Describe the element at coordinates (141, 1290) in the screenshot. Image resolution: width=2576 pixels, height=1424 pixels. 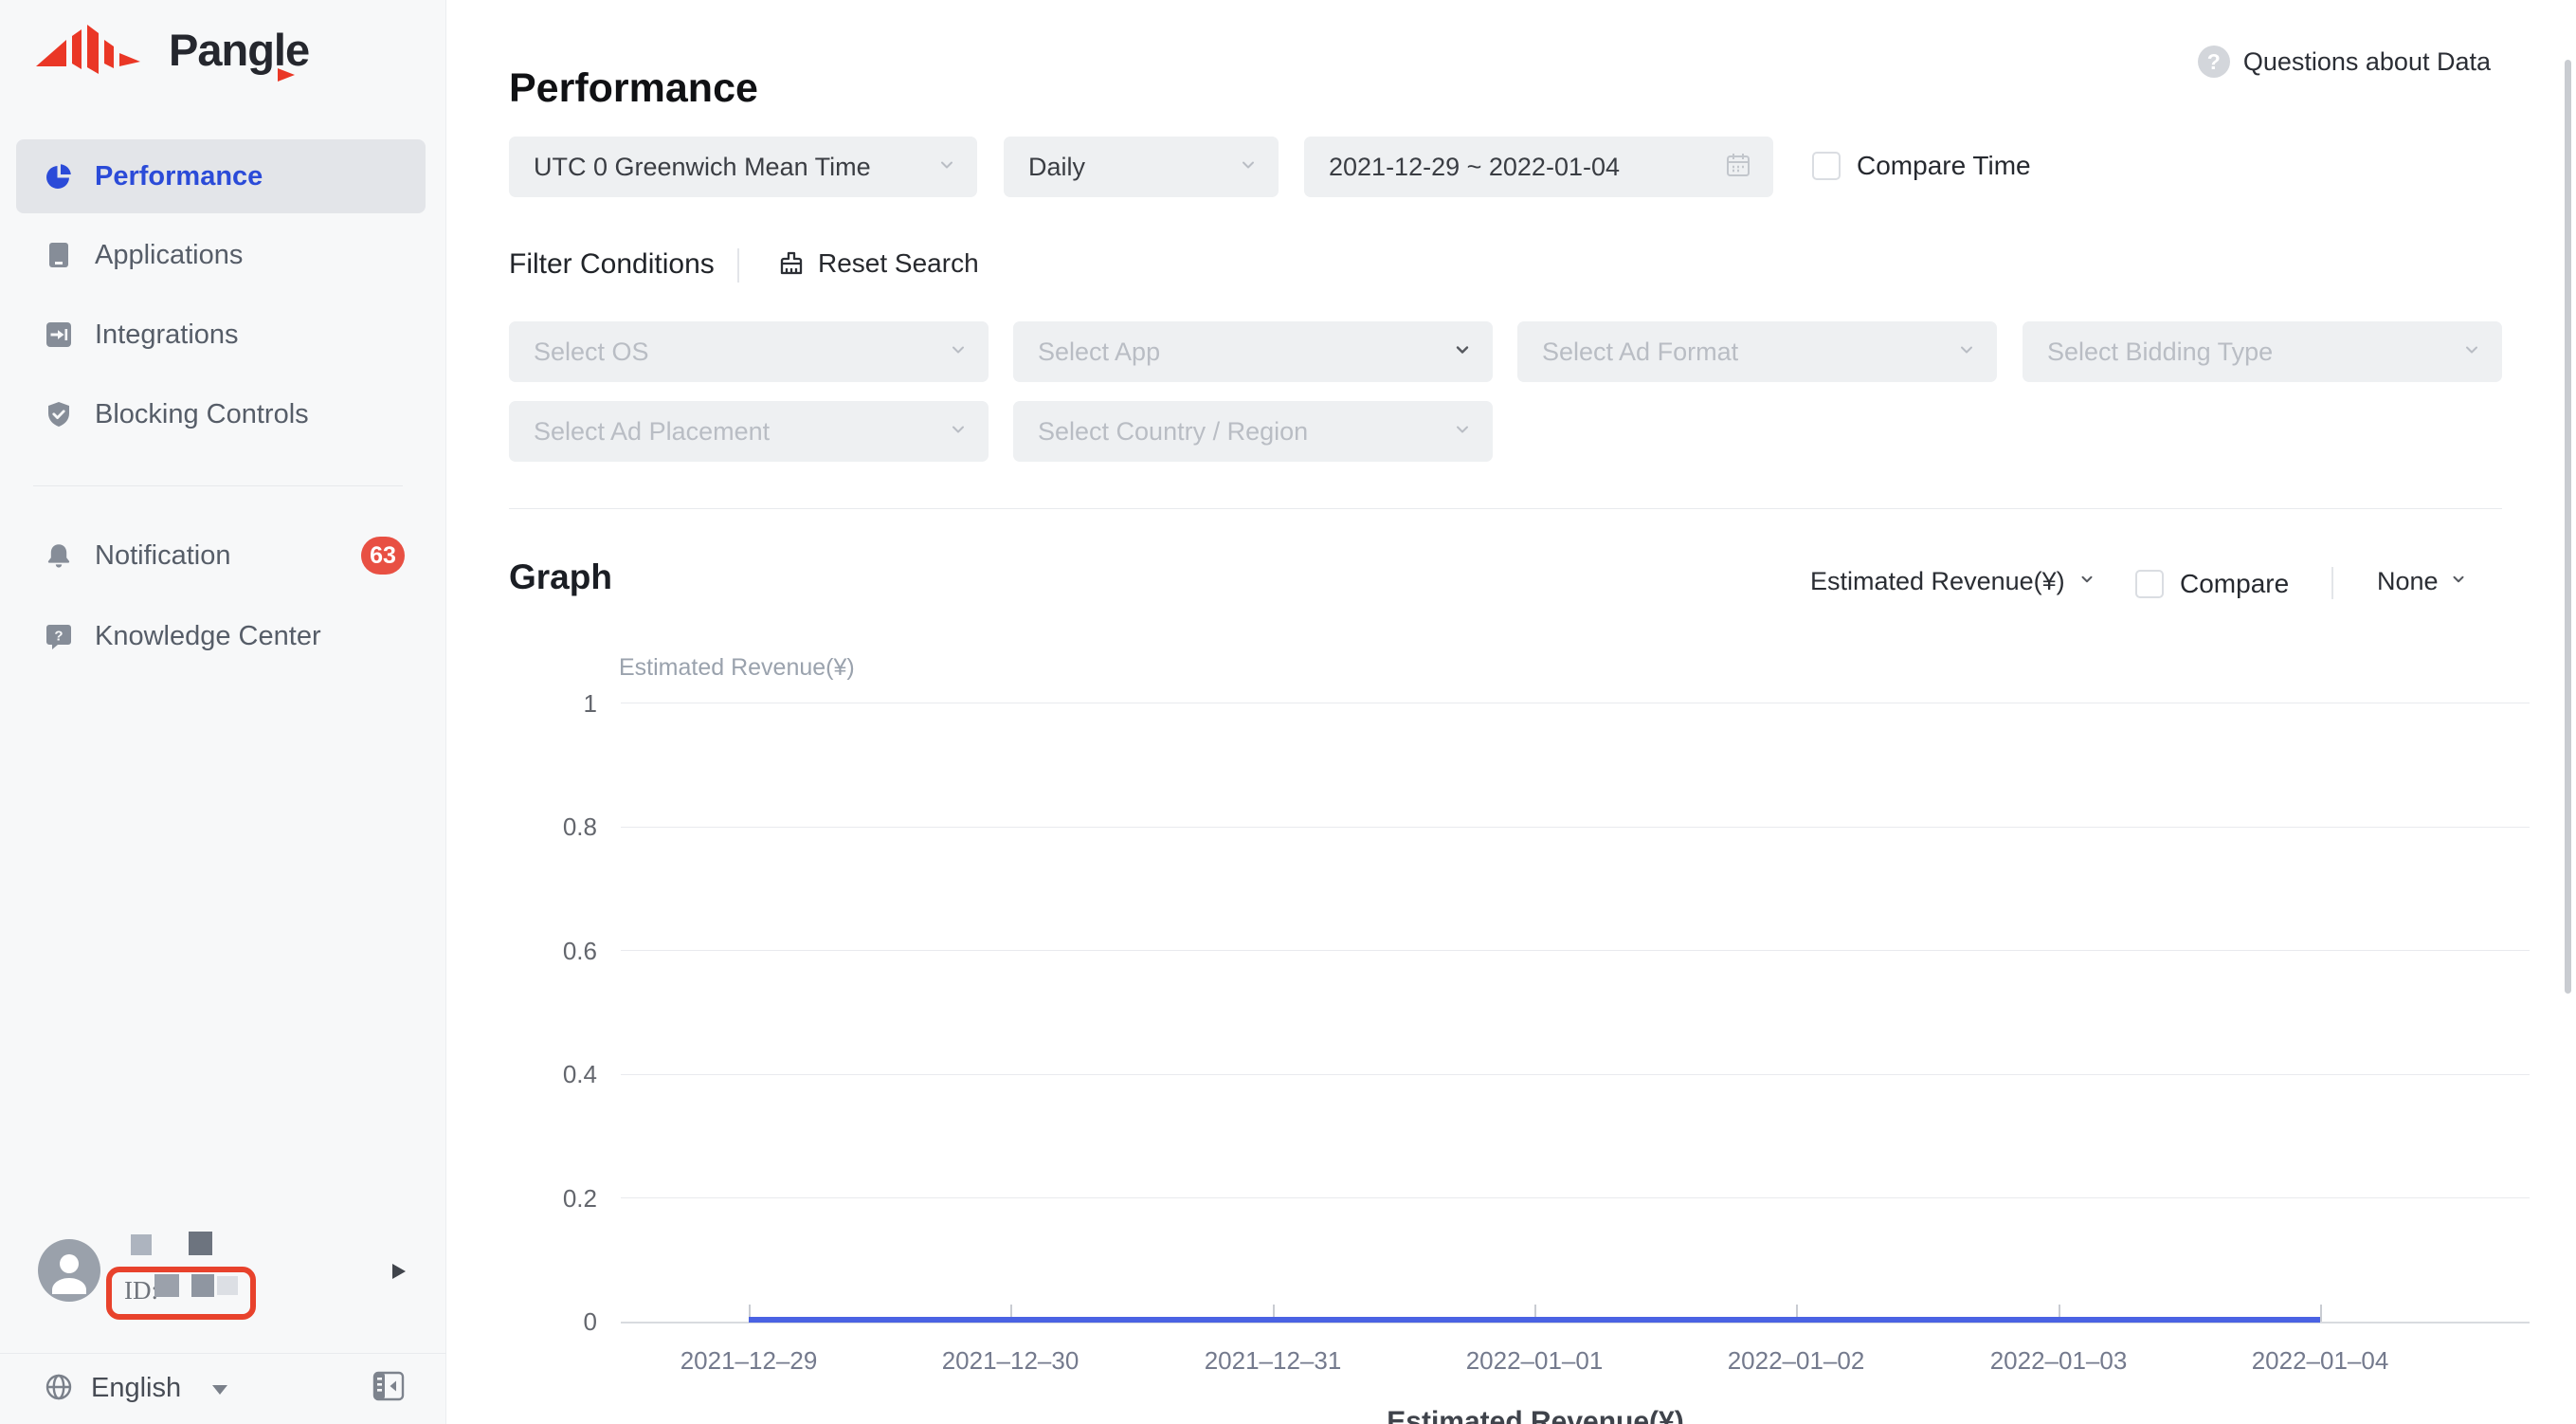
I see `user-id-label: ID:` at that location.